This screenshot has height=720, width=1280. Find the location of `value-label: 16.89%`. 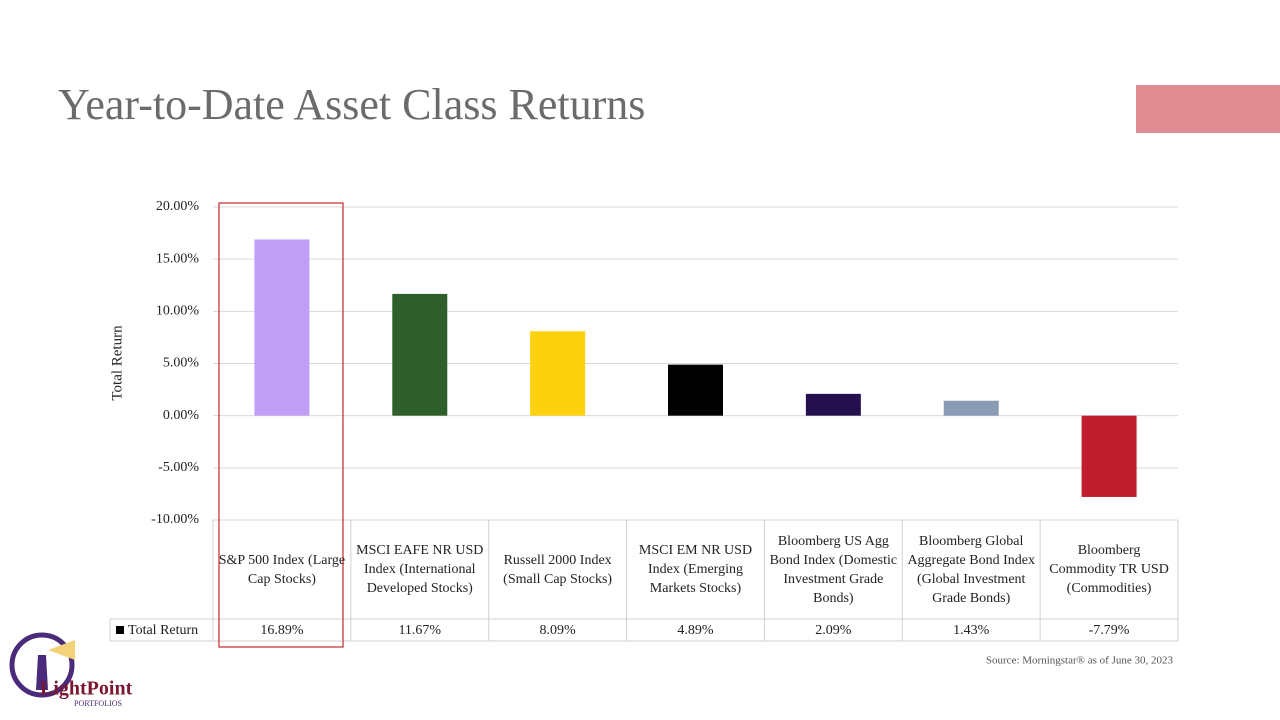

value-label: 16.89% is located at coordinates (282, 630).